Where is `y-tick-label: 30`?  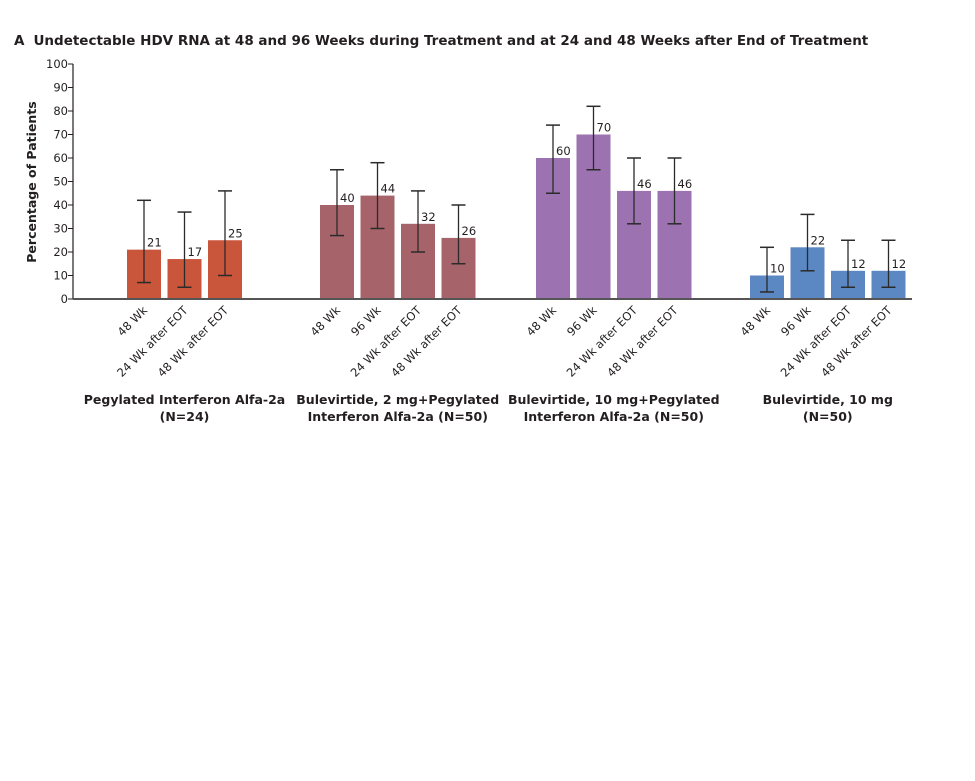 y-tick-label: 30 is located at coordinates (60, 229).